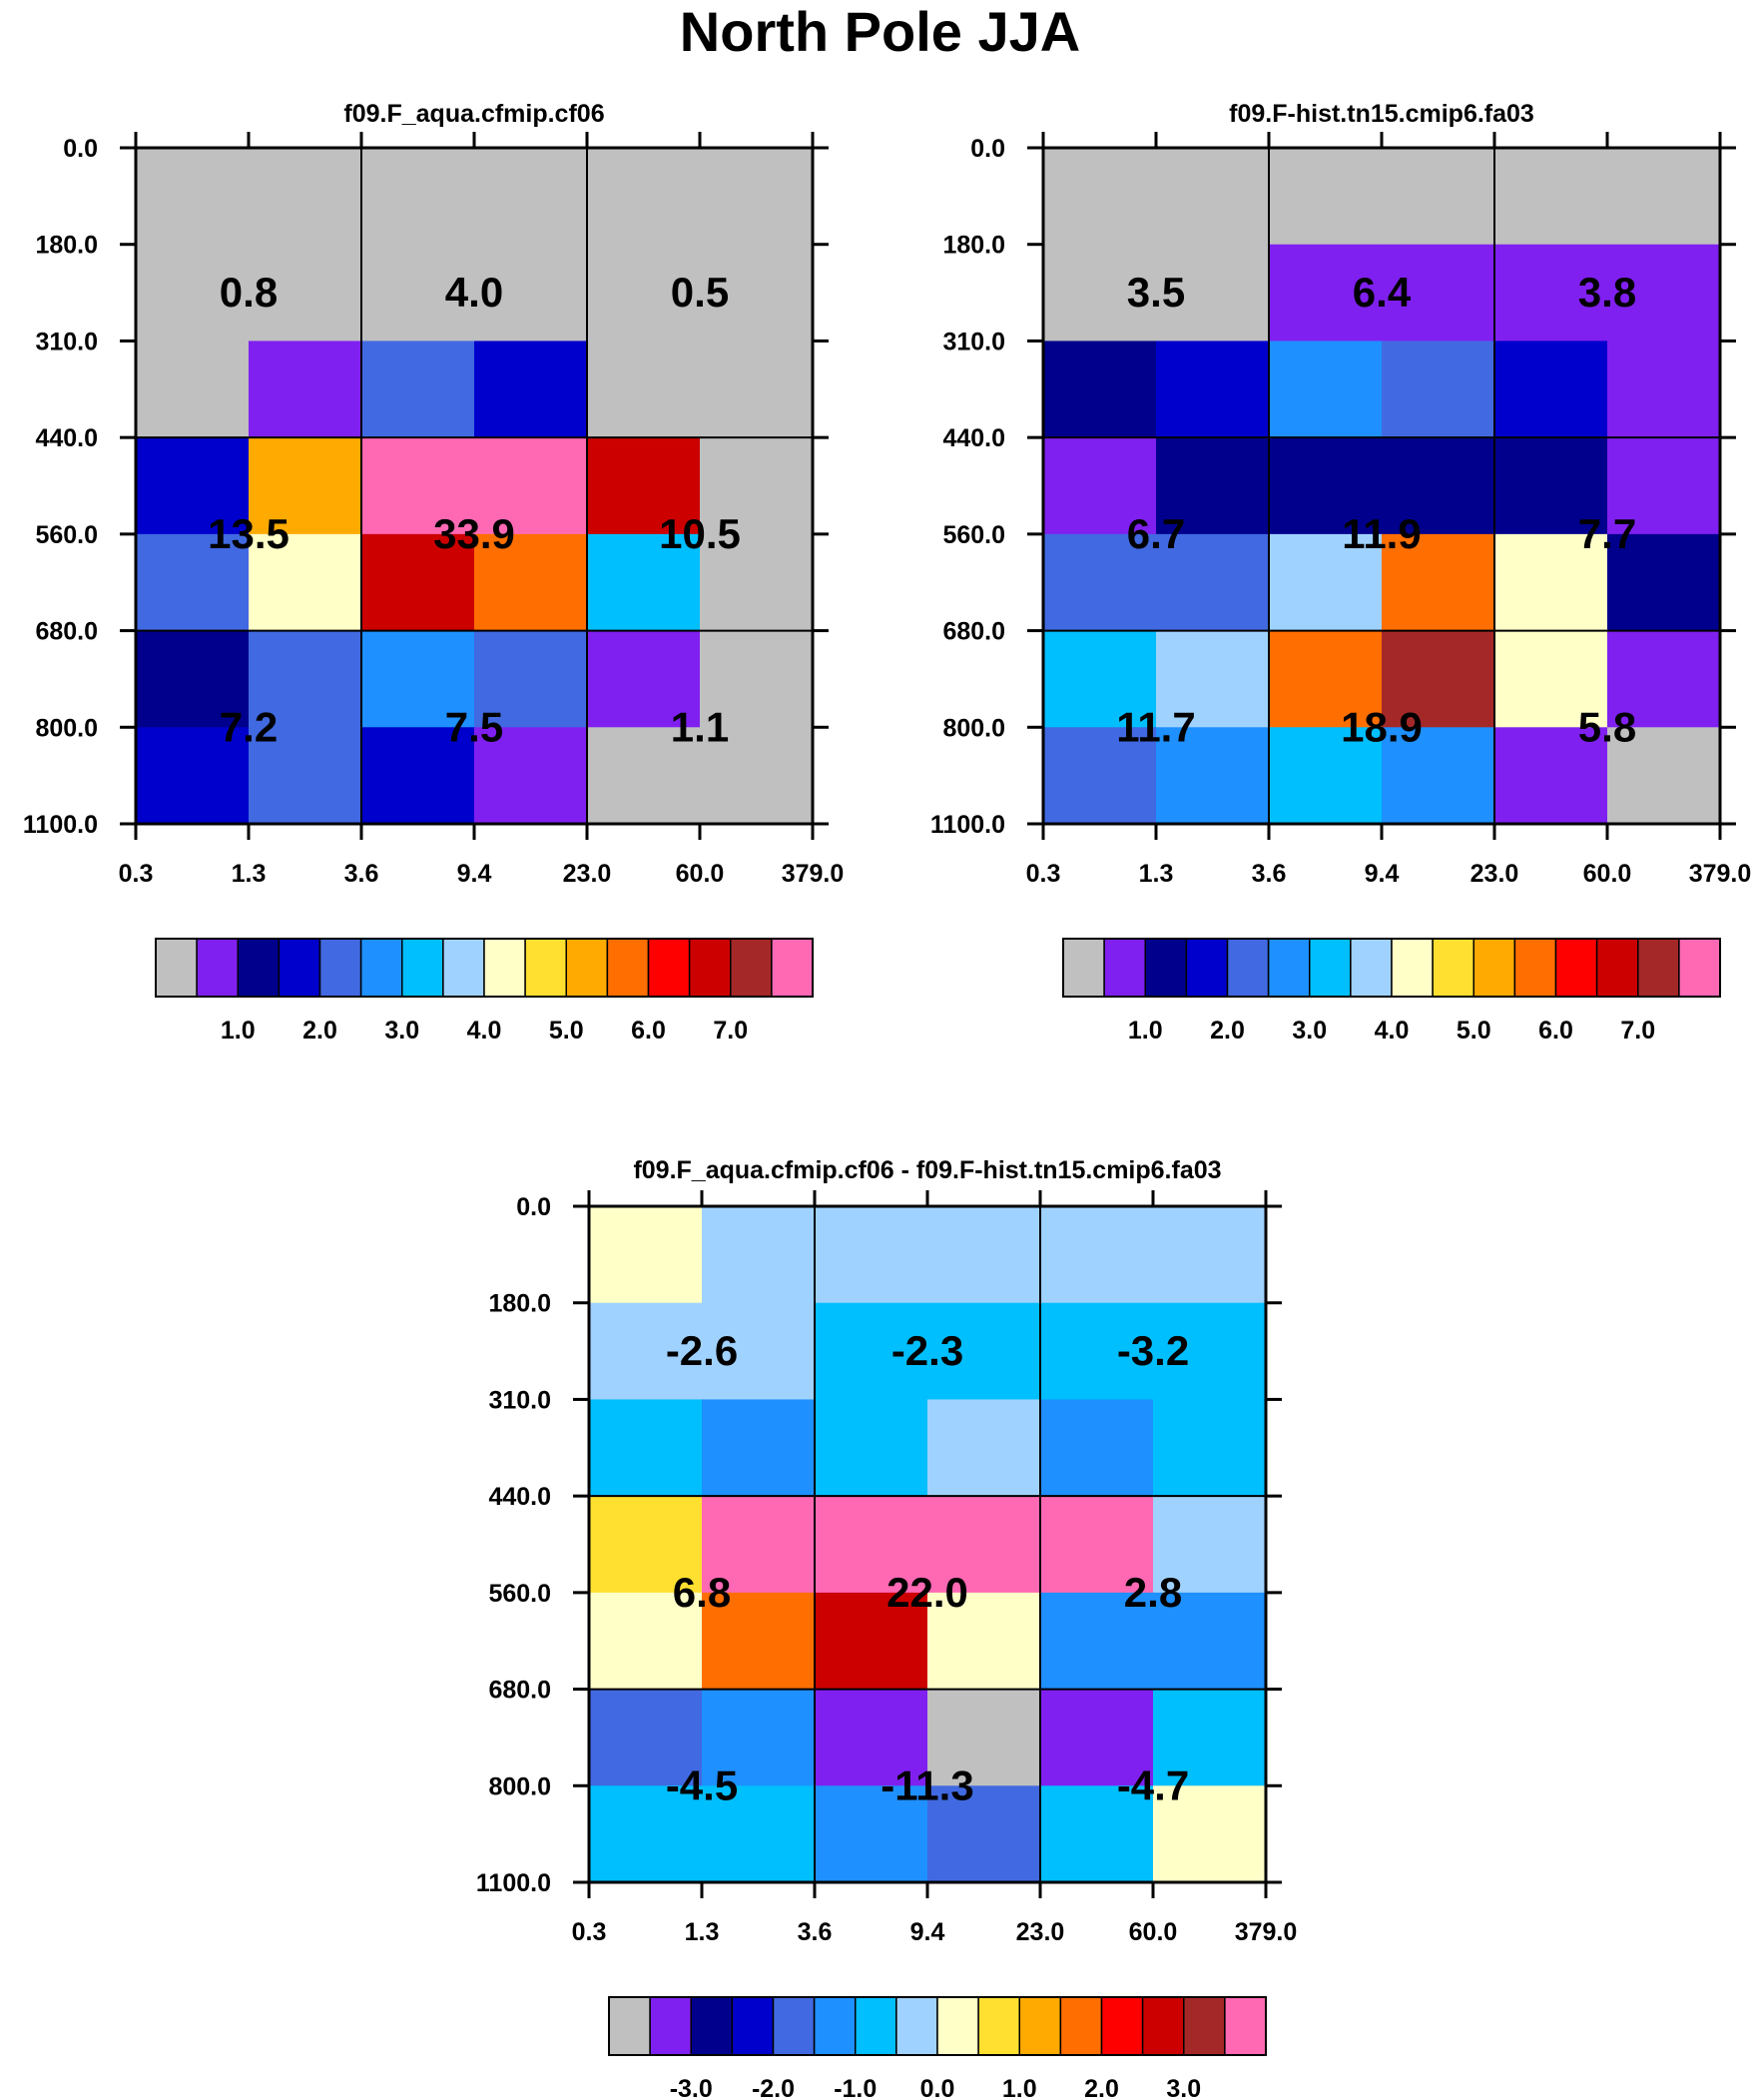 This screenshot has height=2100, width=1760. Describe the element at coordinates (519, 1400) in the screenshot. I see `y-tick-label: 310.0` at that location.